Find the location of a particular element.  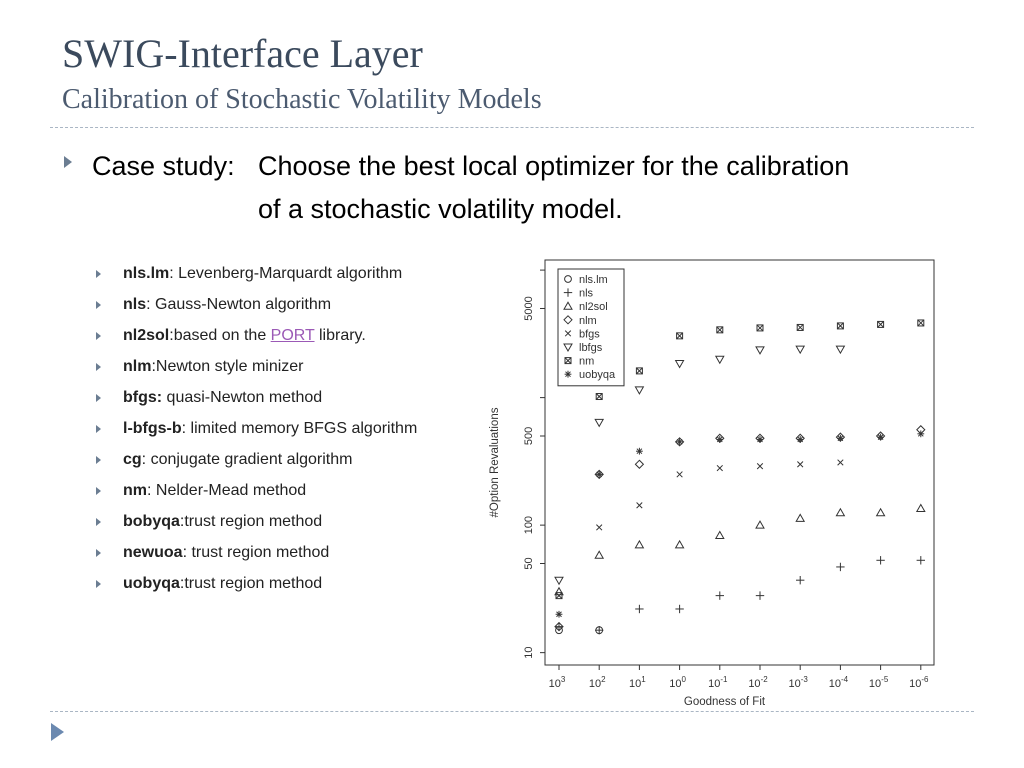

x-tick-label: 10⁻⁵ is located at coordinates (879, 682).